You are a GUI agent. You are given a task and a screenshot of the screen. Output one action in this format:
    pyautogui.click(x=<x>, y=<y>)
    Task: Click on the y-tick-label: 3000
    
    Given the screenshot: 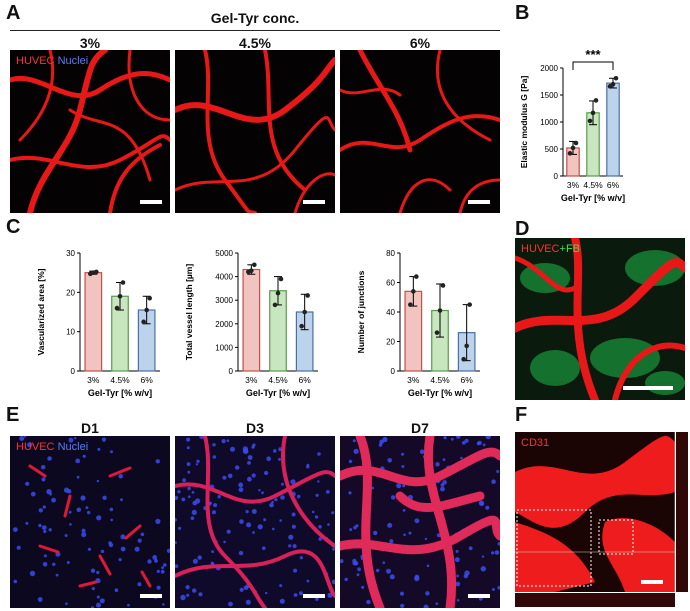 What is the action you would take?
    pyautogui.click(x=224, y=300)
    